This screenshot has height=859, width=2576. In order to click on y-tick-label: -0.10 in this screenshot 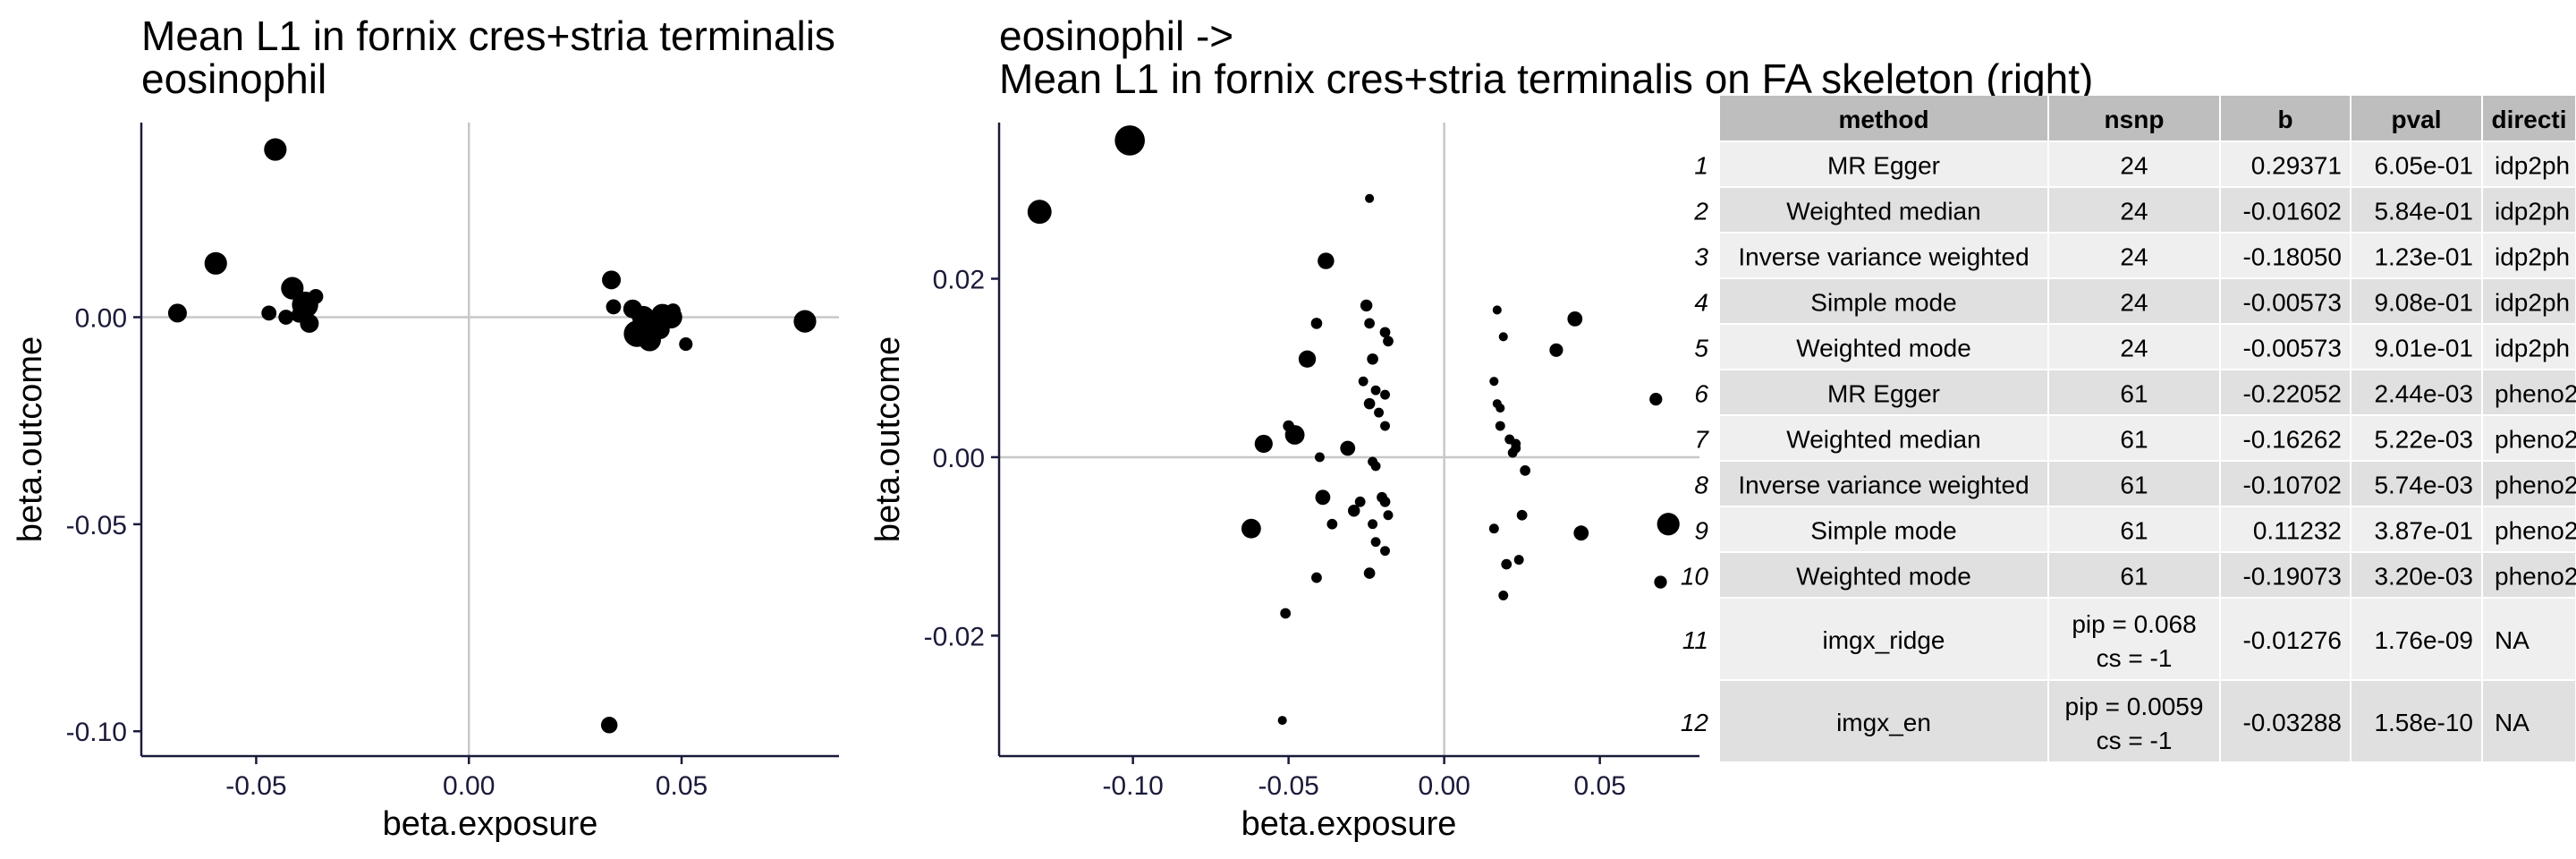, I will do `click(96, 732)`.